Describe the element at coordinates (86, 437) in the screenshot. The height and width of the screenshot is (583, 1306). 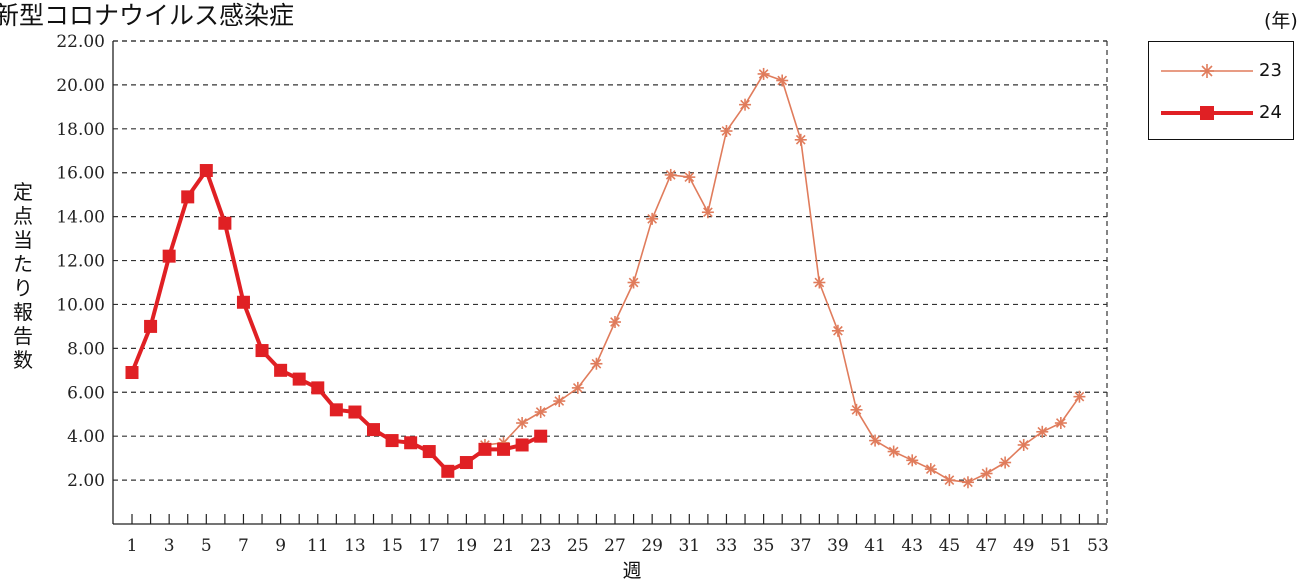
I see `y-tick-label: 4.00` at that location.